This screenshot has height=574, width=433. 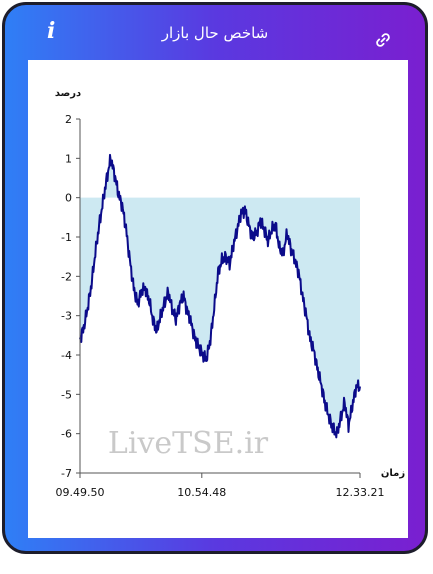 I want to click on info-icon: i, so click(x=51, y=31).